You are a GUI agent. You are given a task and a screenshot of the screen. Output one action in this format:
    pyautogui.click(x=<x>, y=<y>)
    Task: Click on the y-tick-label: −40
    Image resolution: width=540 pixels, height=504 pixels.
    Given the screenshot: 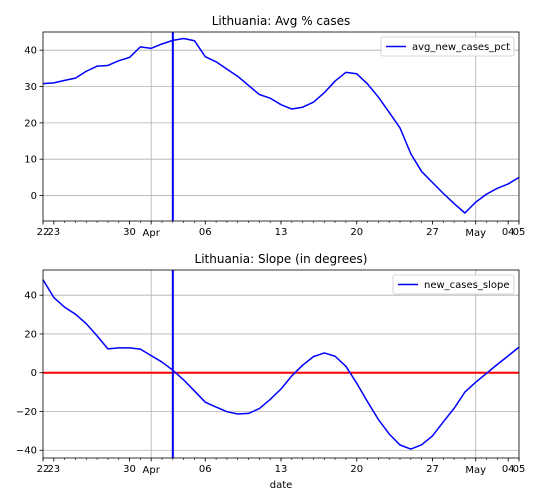 What is the action you would take?
    pyautogui.click(x=26, y=451)
    